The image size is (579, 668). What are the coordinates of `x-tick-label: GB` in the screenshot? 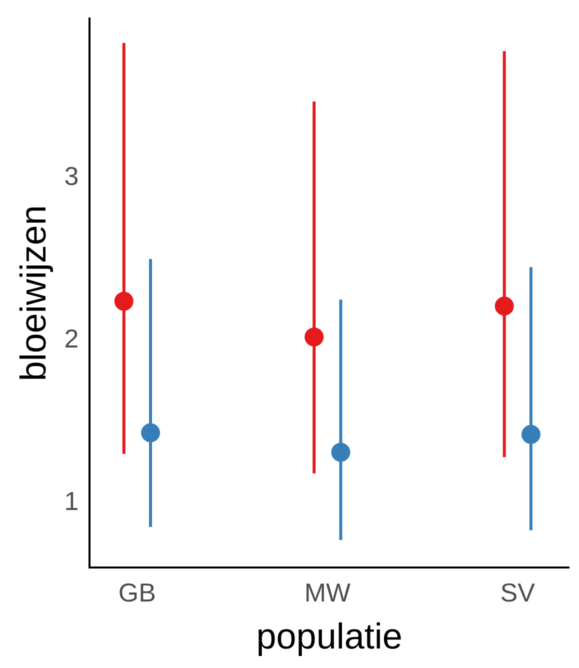 It's located at (137, 592).